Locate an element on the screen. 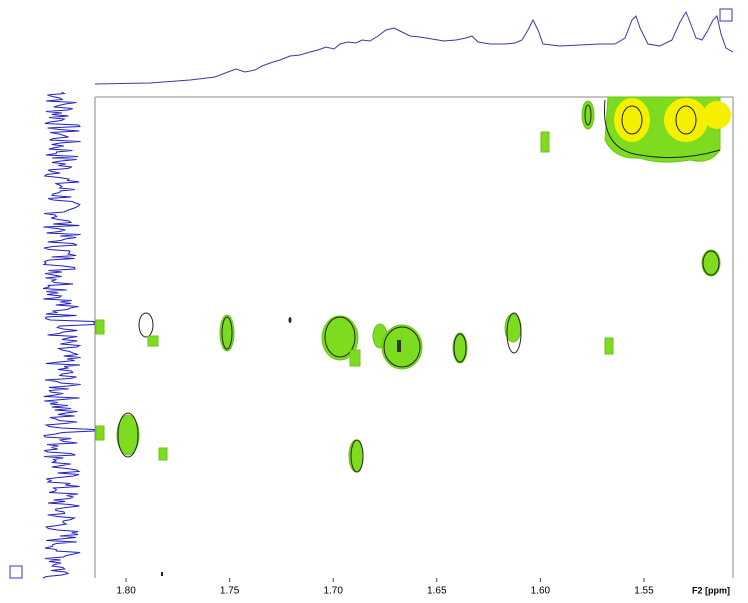  x-tick-label: 1.55 is located at coordinates (644, 591).